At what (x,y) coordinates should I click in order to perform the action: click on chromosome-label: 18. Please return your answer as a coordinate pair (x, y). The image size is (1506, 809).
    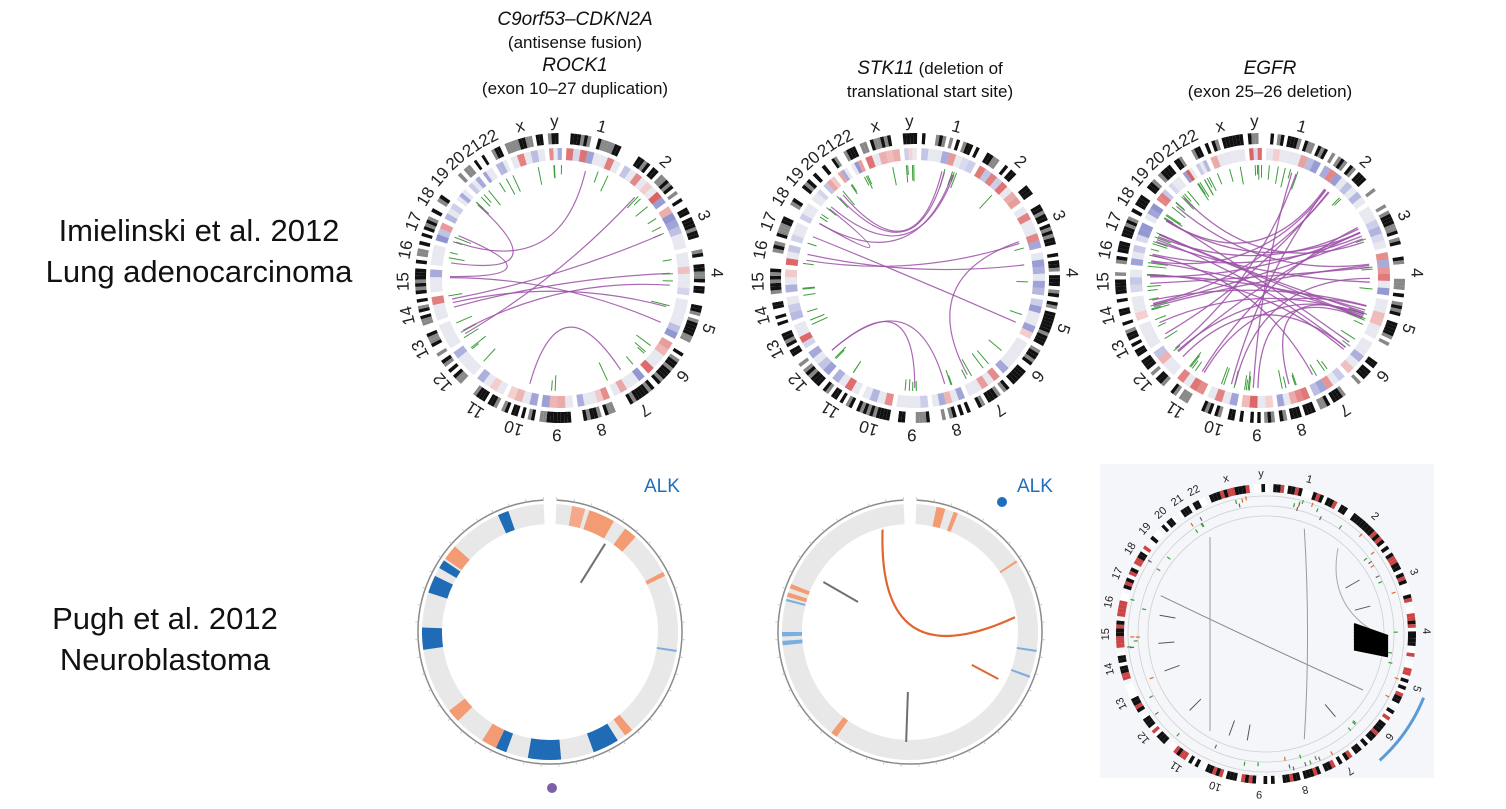
    Looking at the image, I should click on (1130, 548).